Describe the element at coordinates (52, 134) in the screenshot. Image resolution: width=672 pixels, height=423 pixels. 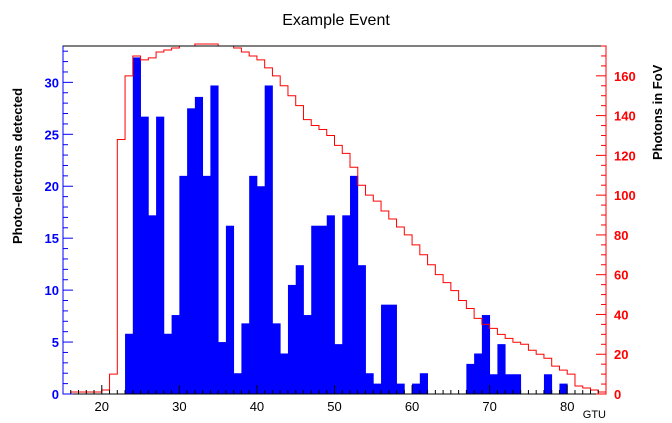
I see `y-left-tick-label: 25` at that location.